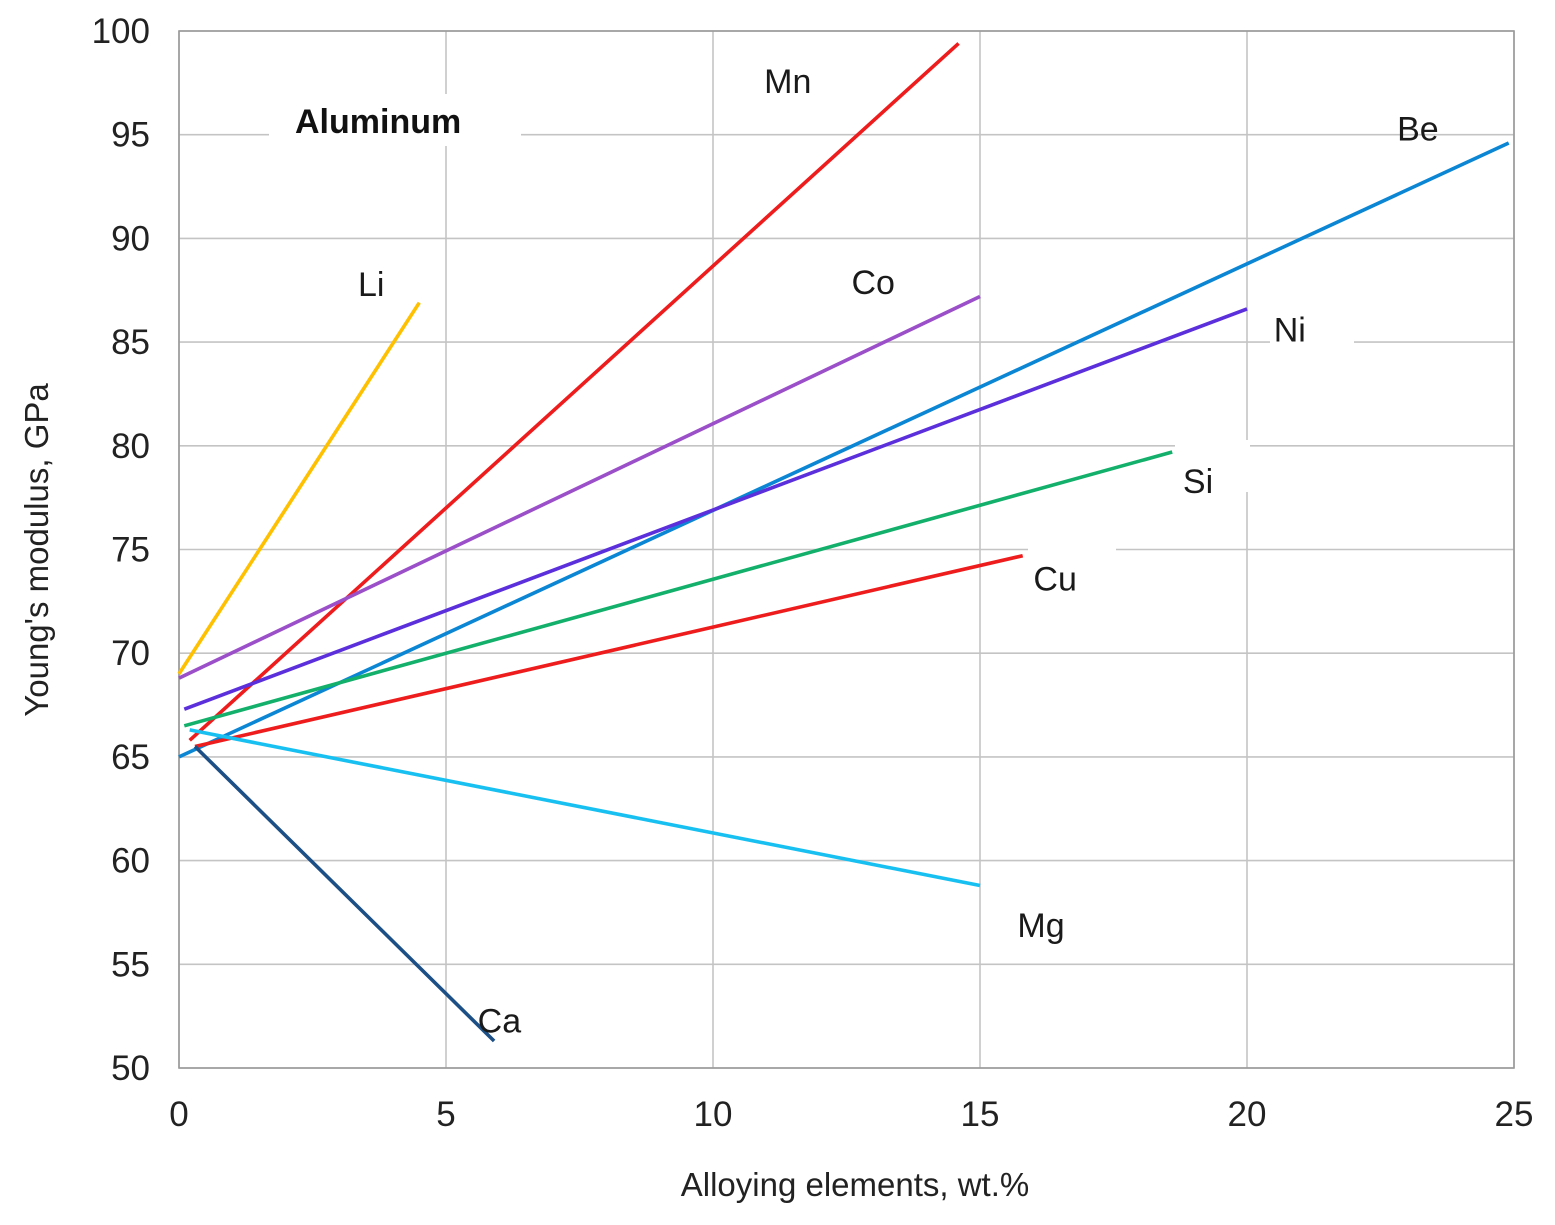 This screenshot has height=1225, width=1555. I want to click on series-label-ca: Ca, so click(500, 1021).